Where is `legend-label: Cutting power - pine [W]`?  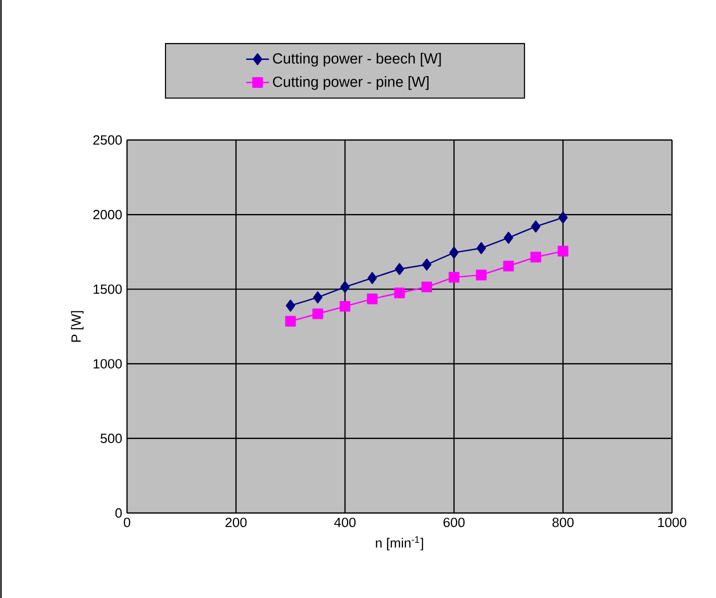
legend-label: Cutting power - pine [W] is located at coordinates (351, 83).